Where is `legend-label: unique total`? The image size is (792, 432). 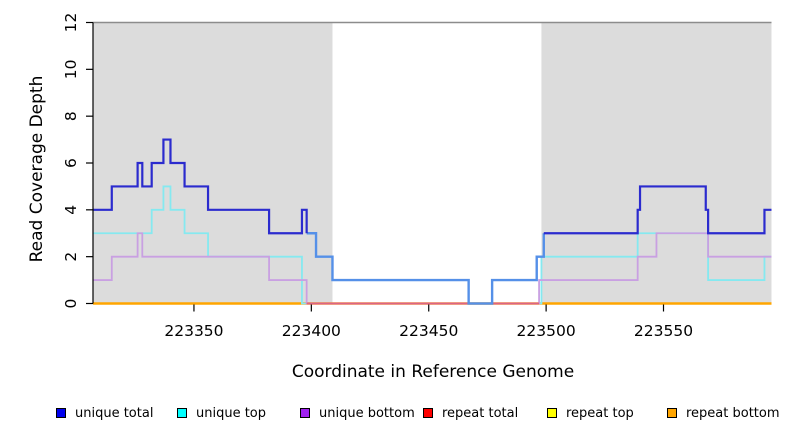
legend-label: unique total is located at coordinates (114, 413).